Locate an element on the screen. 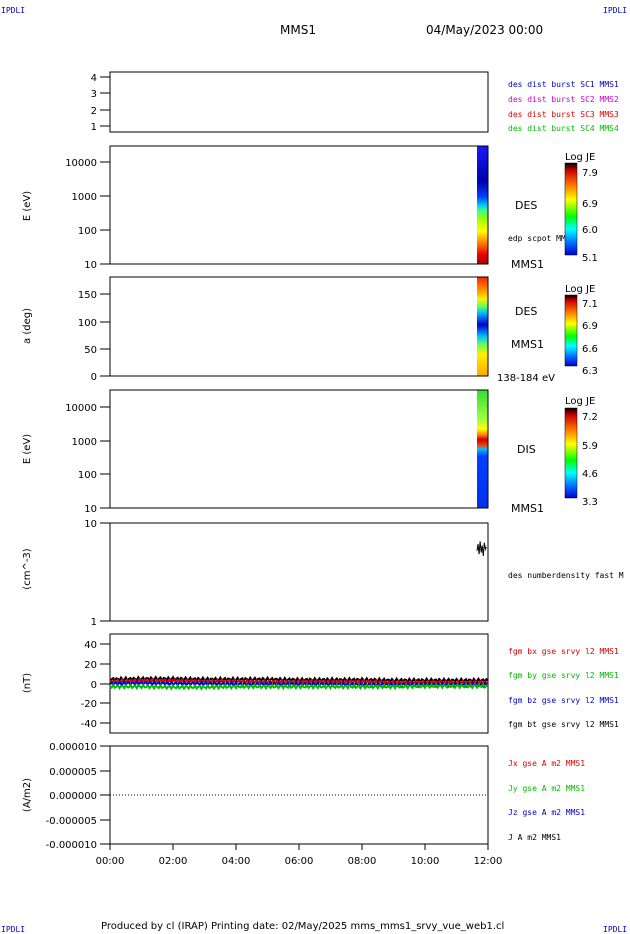  dis-energy-colorbar-tick: 5.9 is located at coordinates (590, 446).